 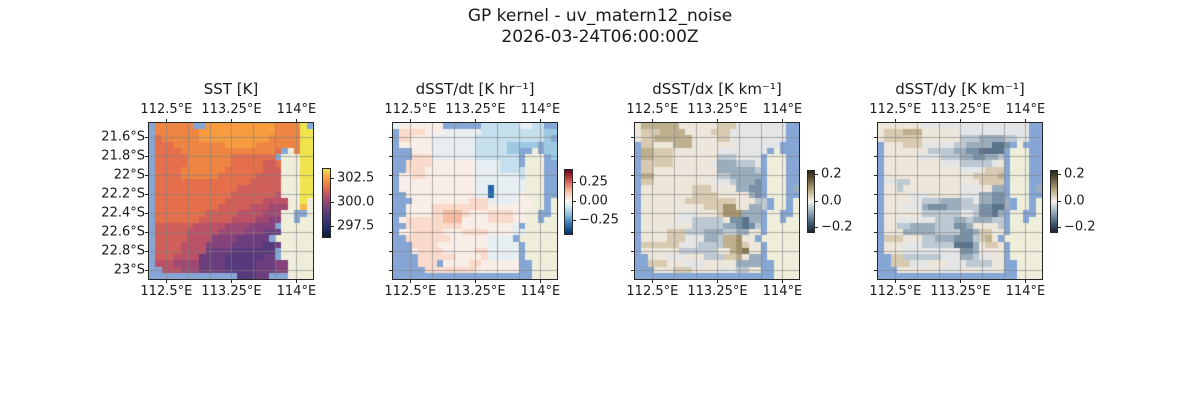 I want to click on y-tick-label: 22.6°S, so click(x=123, y=232).